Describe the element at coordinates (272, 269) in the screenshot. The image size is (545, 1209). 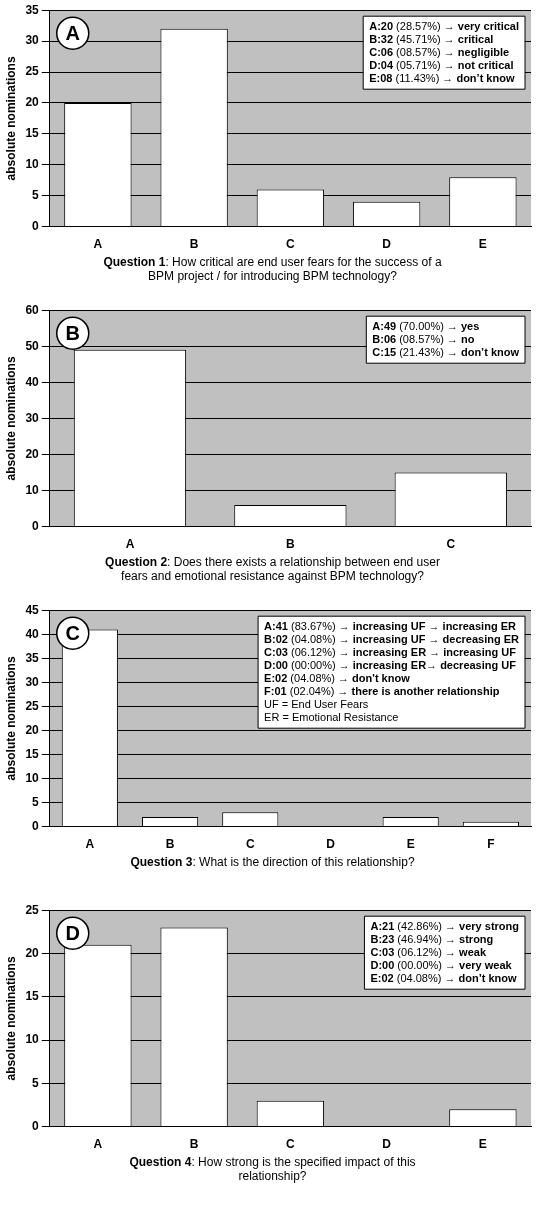
I see `text: Question 1: How critical are end user fears for the success of a BPM project / for introducing BPM technology?` at that location.